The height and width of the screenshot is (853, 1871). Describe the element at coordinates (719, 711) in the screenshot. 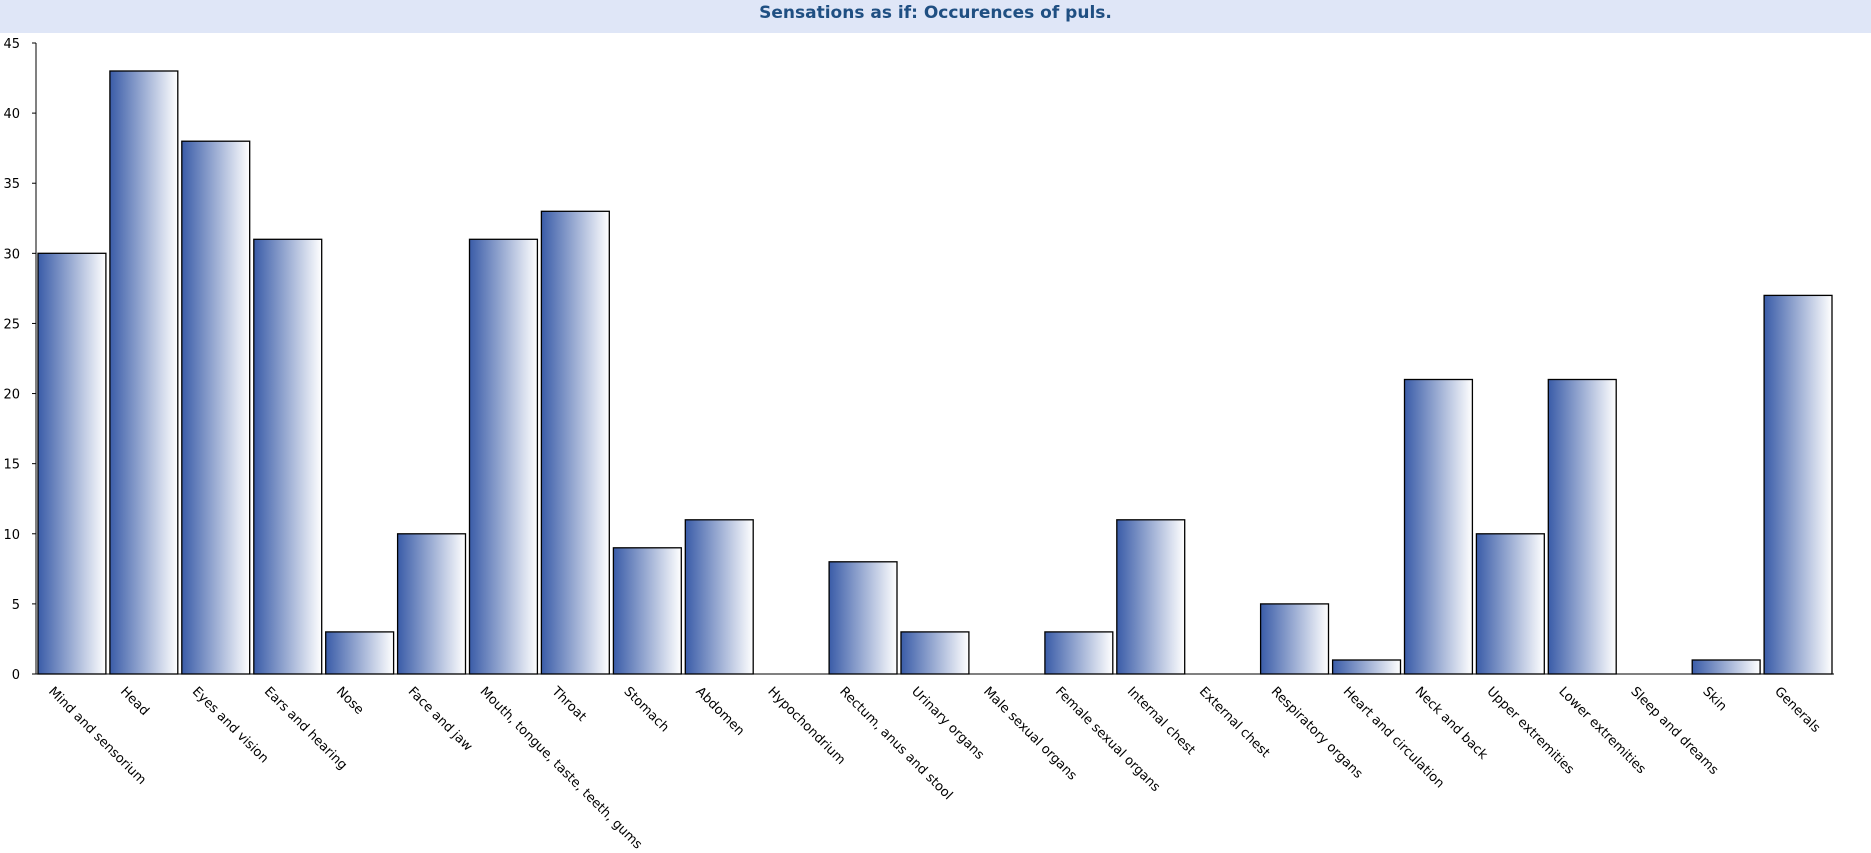

I see `x-tick-label: Abdomen` at that location.